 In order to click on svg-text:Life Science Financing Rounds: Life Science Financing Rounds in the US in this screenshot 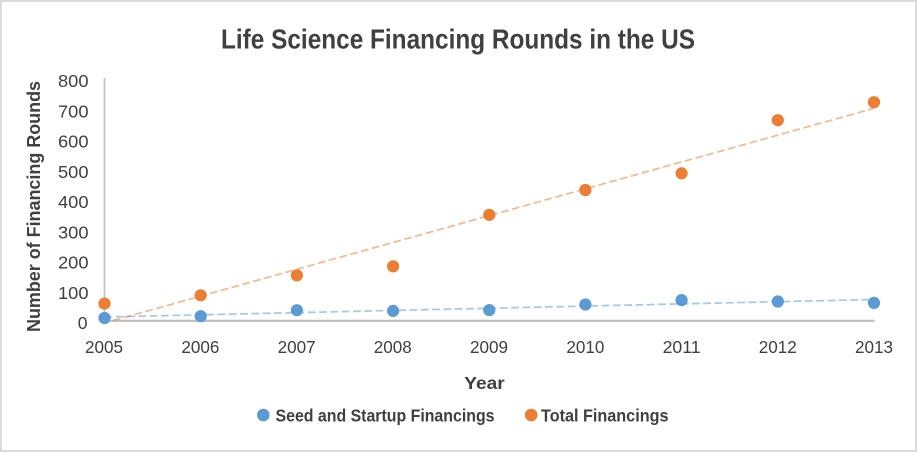, I will do `click(458, 39)`.